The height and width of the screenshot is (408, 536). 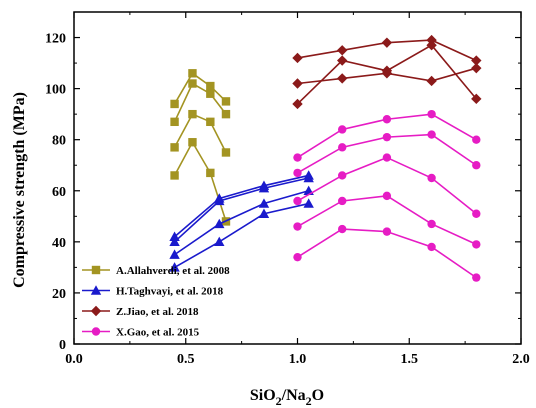 I want to click on y-tick-label: 0, so click(x=62, y=345).